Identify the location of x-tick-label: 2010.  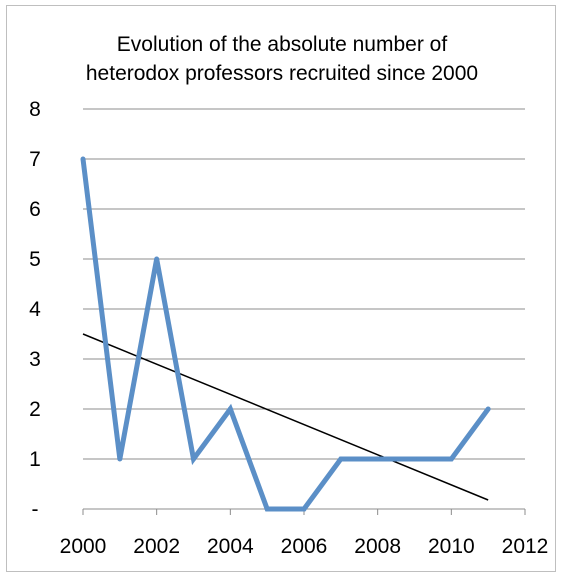
(451, 546).